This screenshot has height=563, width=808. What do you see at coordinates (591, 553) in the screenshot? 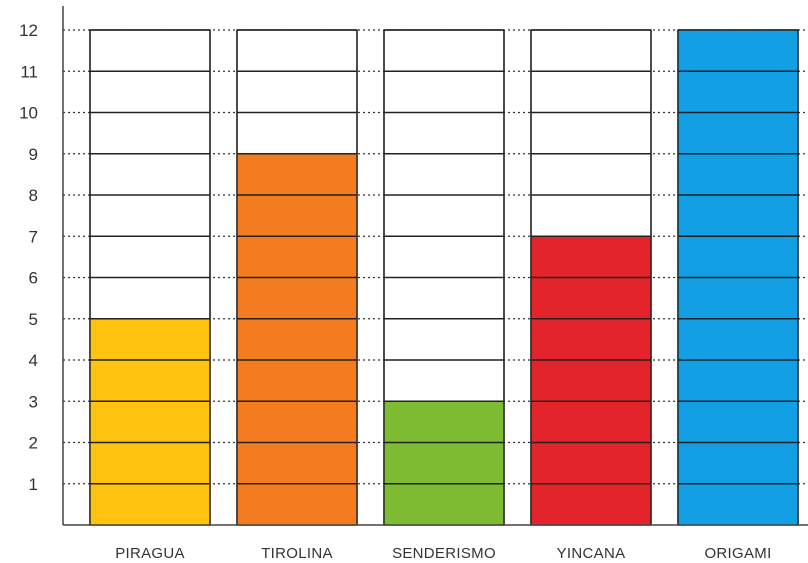
I see `x-tick-label: YINCANA` at bounding box center [591, 553].